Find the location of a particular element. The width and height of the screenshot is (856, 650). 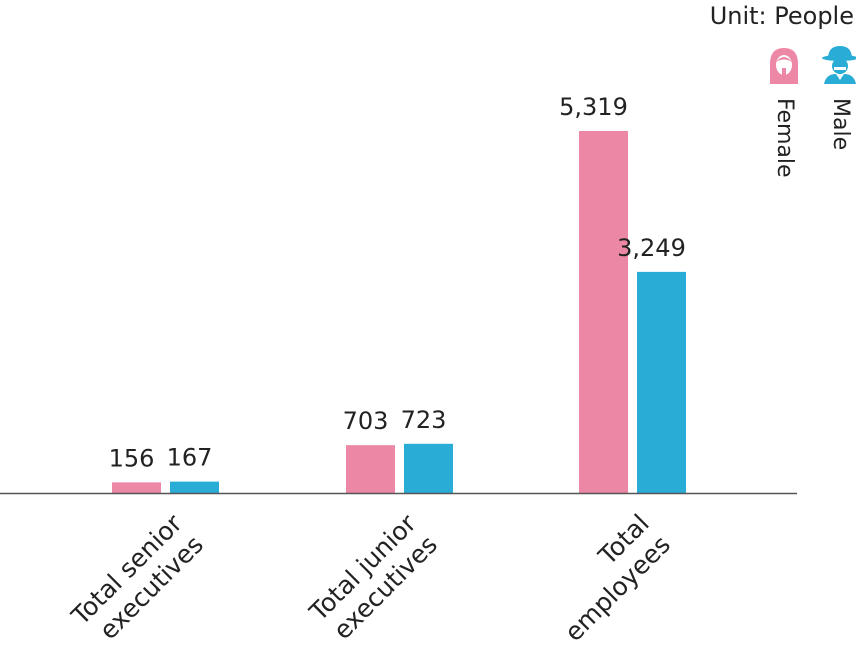

category-label-1: Total juniorexecutives is located at coordinates (373, 578).